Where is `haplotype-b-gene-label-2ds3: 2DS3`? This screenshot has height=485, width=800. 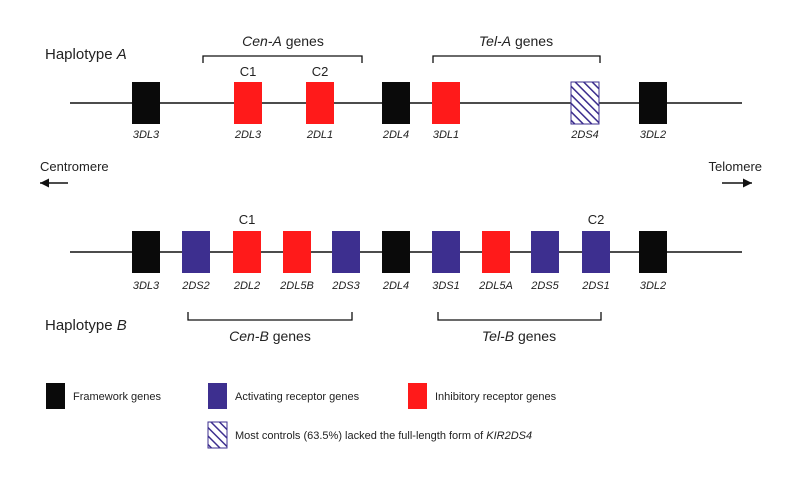
haplotype-b-gene-label-2ds3: 2DS3 is located at coordinates (345, 286).